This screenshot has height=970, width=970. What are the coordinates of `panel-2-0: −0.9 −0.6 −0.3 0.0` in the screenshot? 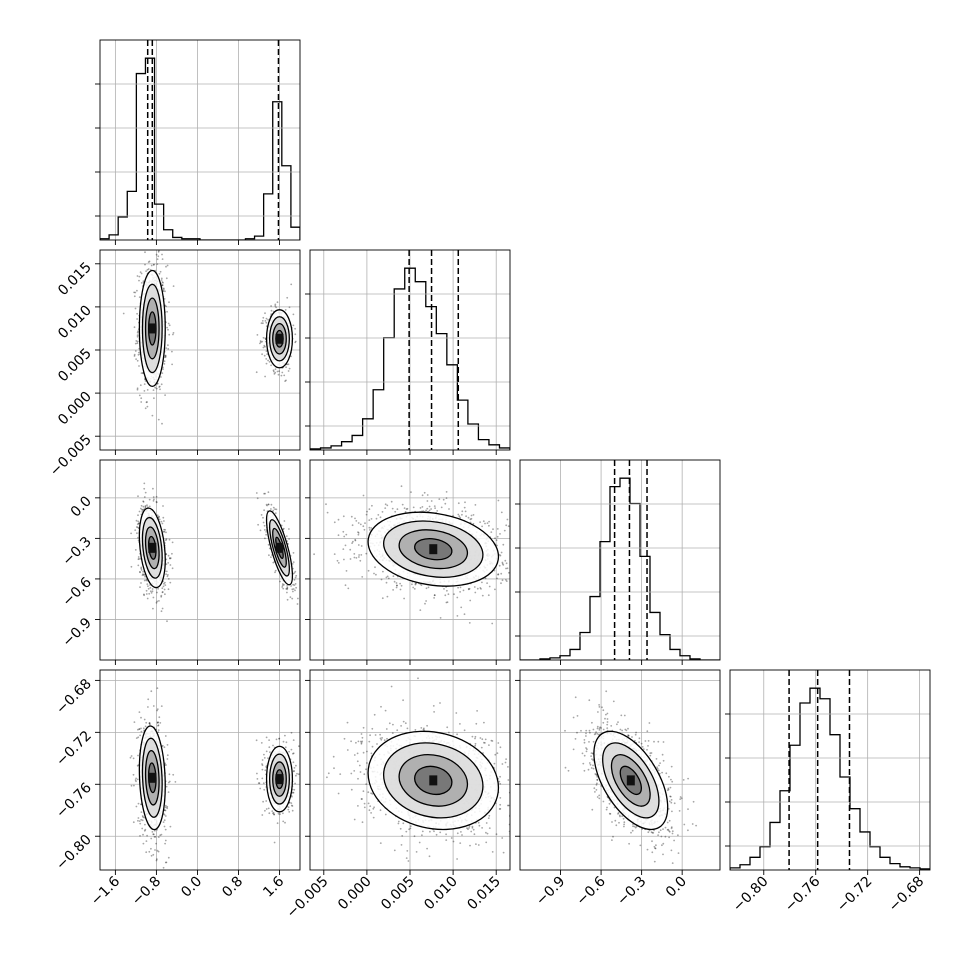 It's located at (180, 562).